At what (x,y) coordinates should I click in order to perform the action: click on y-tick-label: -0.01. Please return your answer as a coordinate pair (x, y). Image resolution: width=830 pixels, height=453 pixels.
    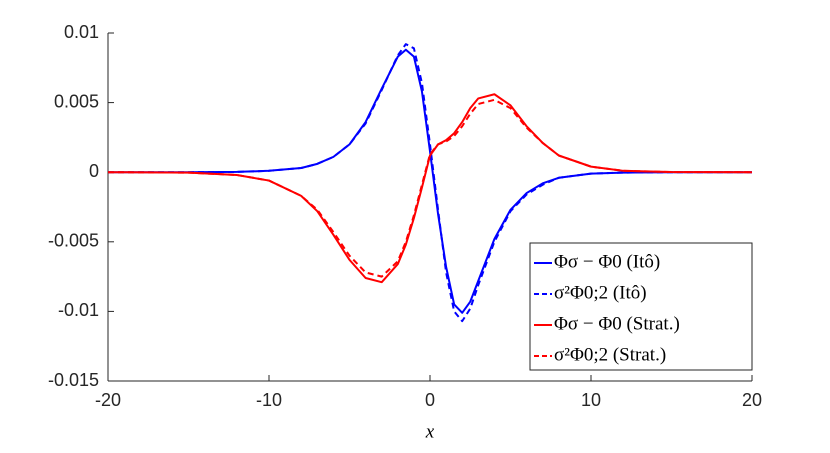
    Looking at the image, I should click on (78, 310).